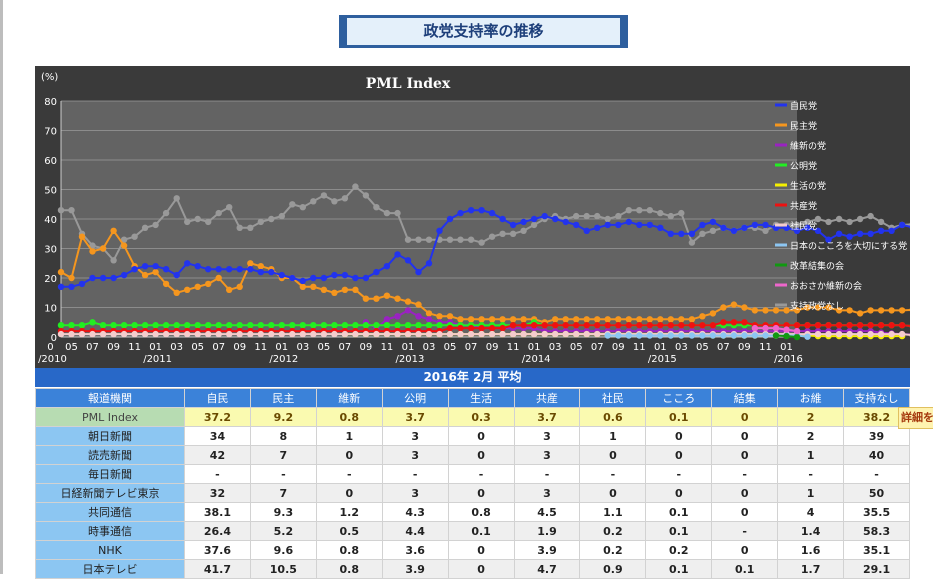 This screenshot has width=933, height=579. Describe the element at coordinates (1, 287) in the screenshot. I see `window-edge` at that location.